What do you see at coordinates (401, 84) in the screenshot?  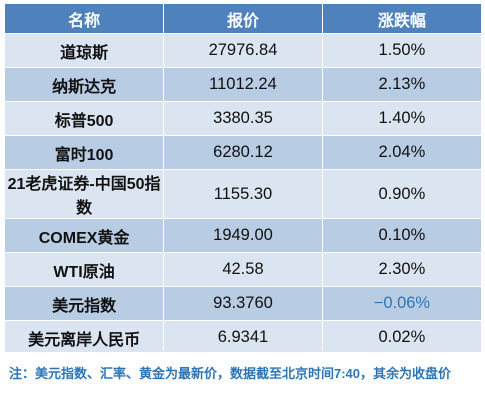 I see `row-change: 2.13%` at bounding box center [401, 84].